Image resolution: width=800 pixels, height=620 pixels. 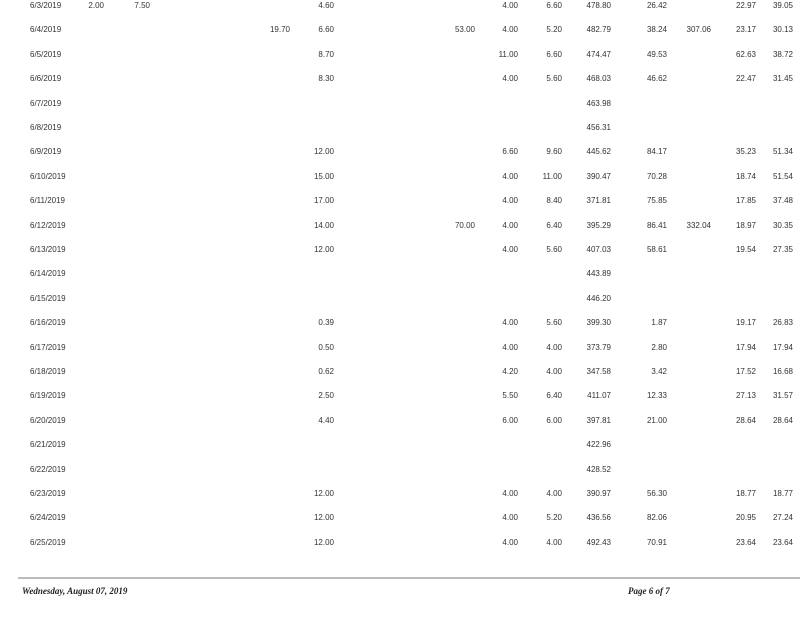 What do you see at coordinates (48, 298) in the screenshot?
I see `row-date: 6/15/2019` at bounding box center [48, 298].